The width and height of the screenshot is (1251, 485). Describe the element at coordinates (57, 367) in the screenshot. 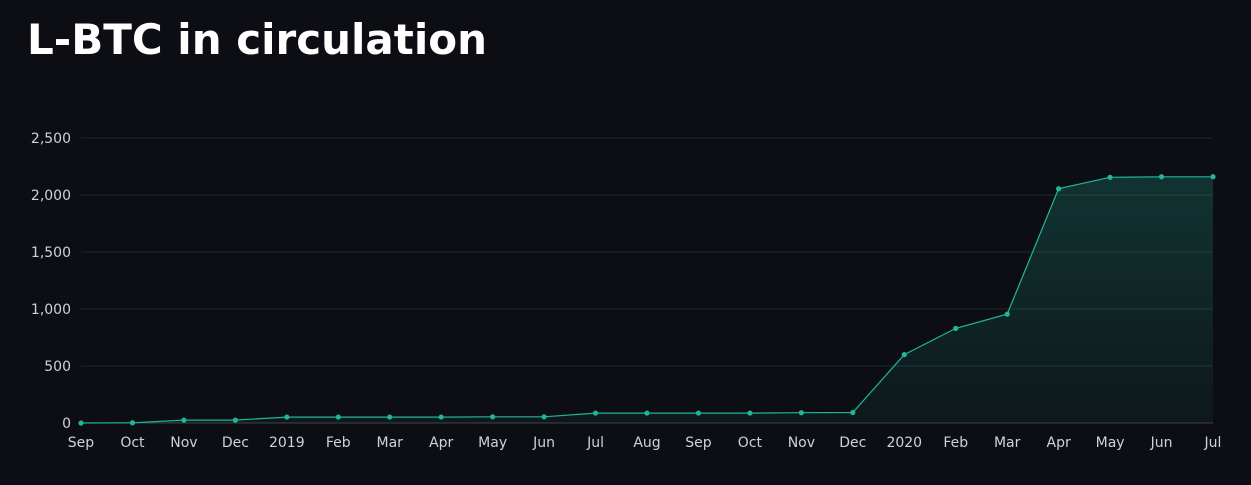

I see `y-tick-label: 500` at that location.